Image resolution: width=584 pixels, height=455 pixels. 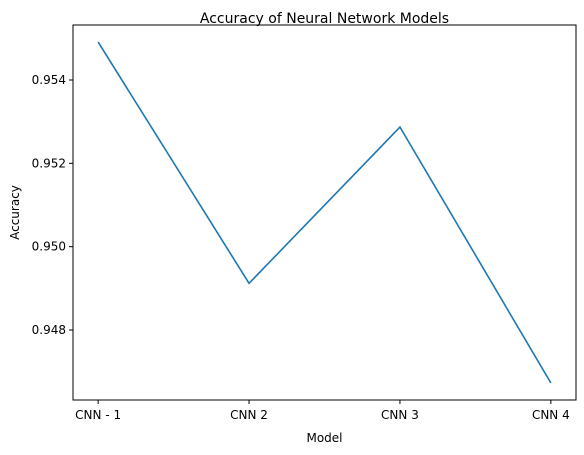 What do you see at coordinates (98, 415) in the screenshot?
I see `x-tick-label: CNN - 1` at bounding box center [98, 415].